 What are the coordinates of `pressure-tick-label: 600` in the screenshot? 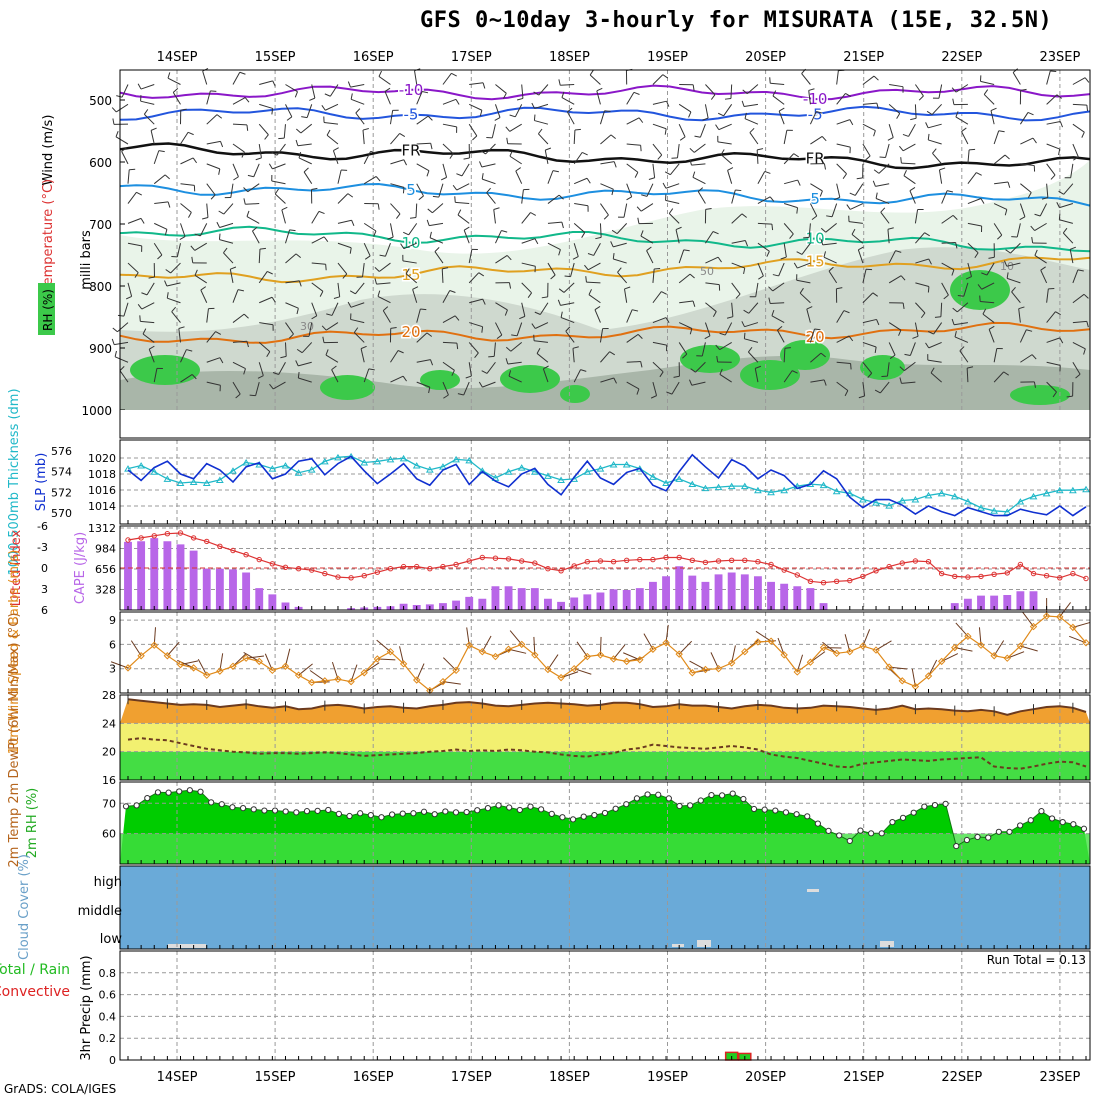 It's located at (100, 163).